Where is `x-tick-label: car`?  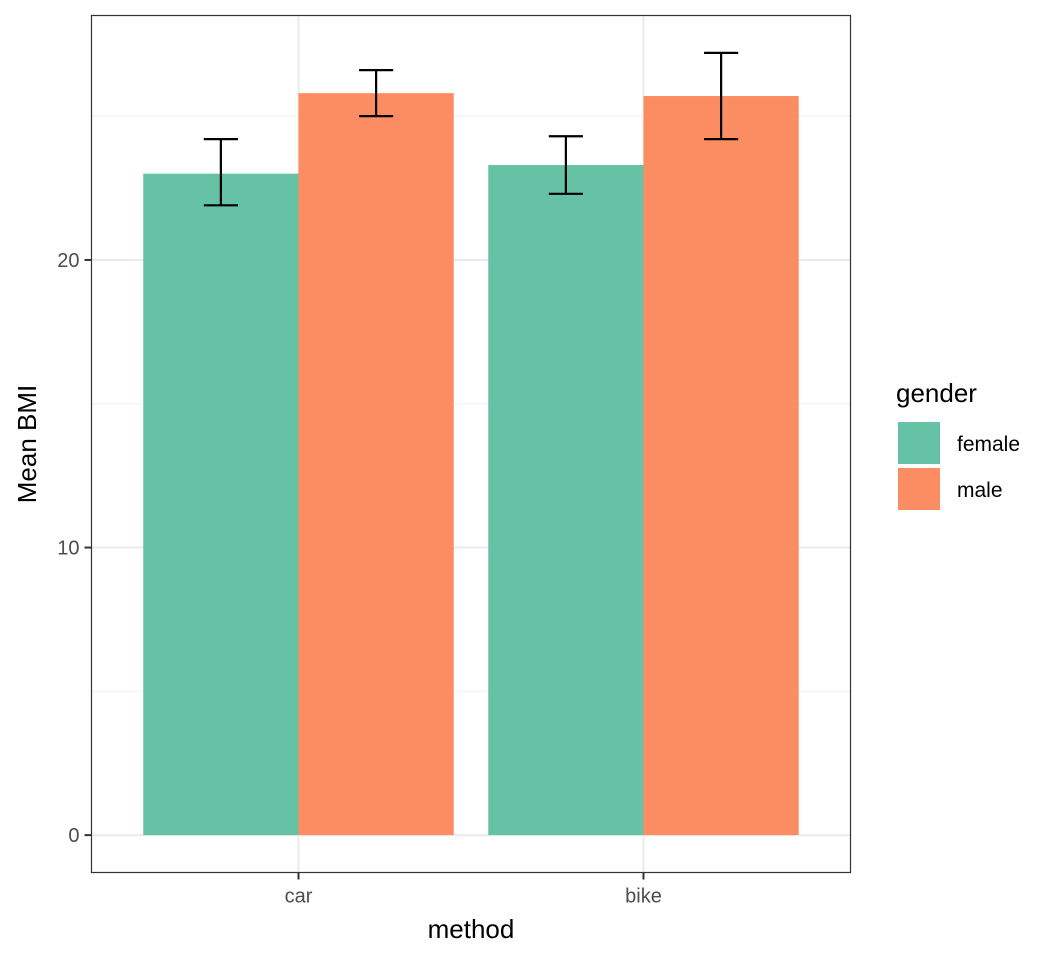
x-tick-label: car is located at coordinates (299, 897).